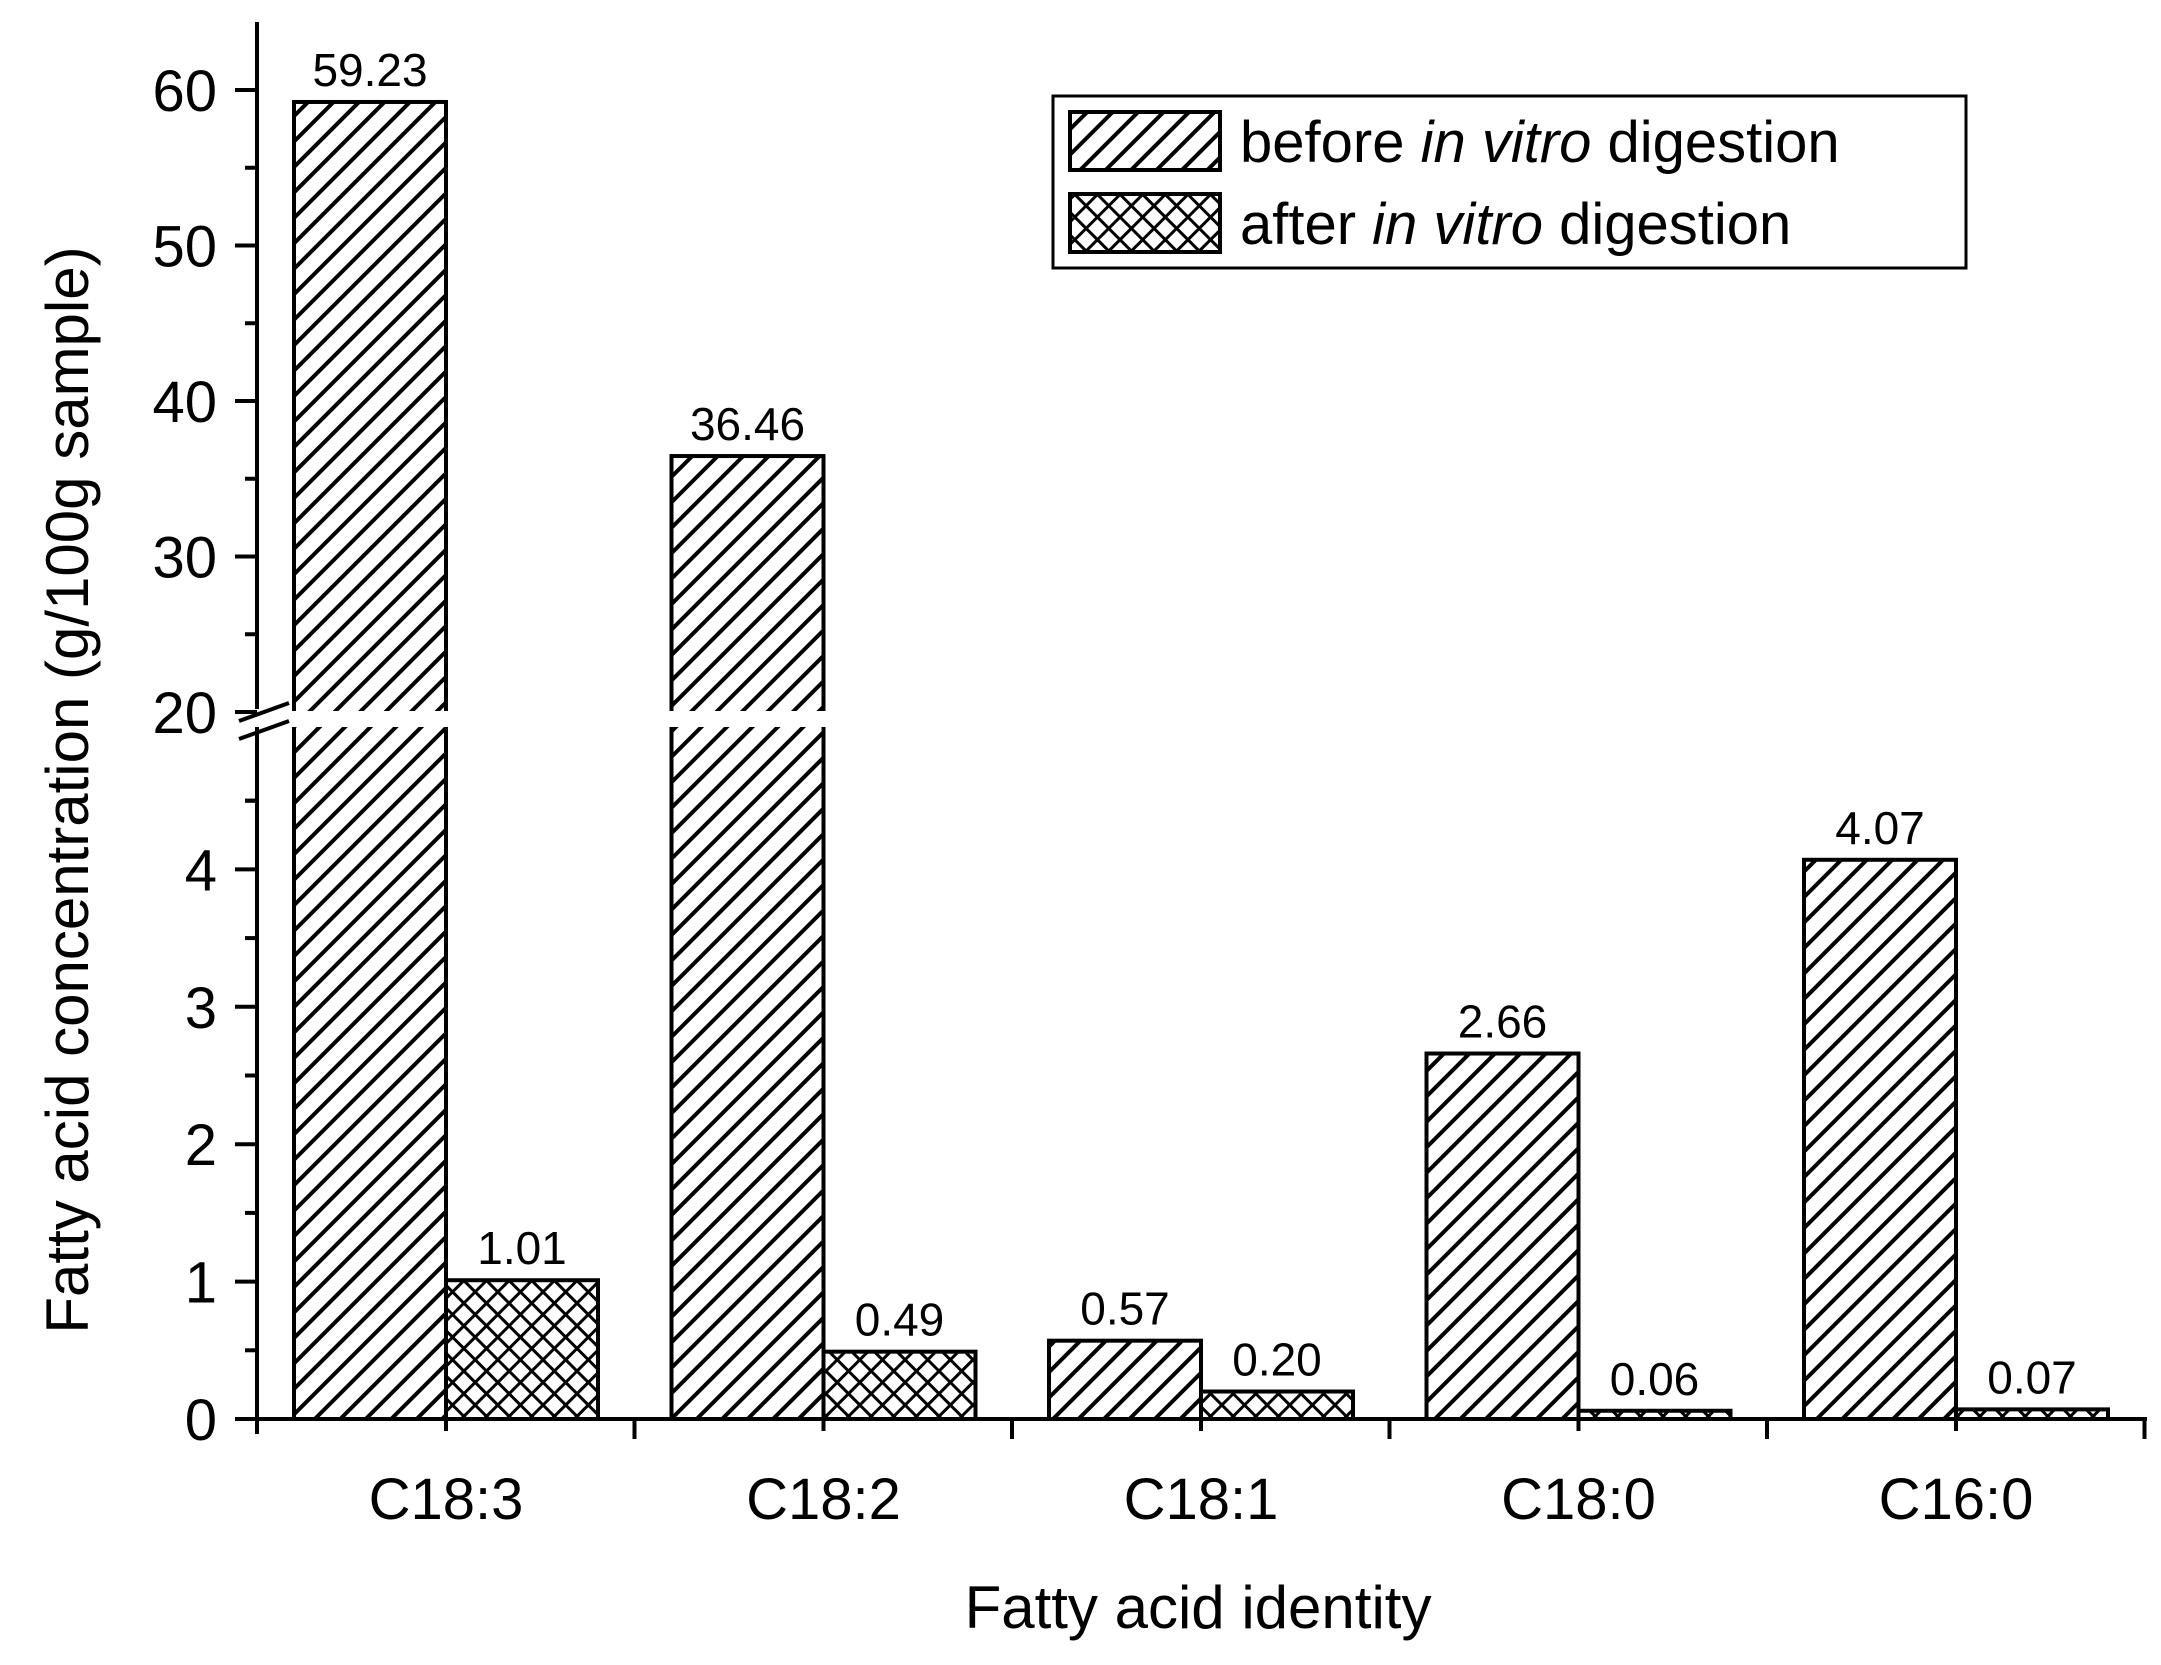 This screenshot has width=2161, height=1665. What do you see at coordinates (184, 558) in the screenshot?
I see `y-tick-label: 30` at bounding box center [184, 558].